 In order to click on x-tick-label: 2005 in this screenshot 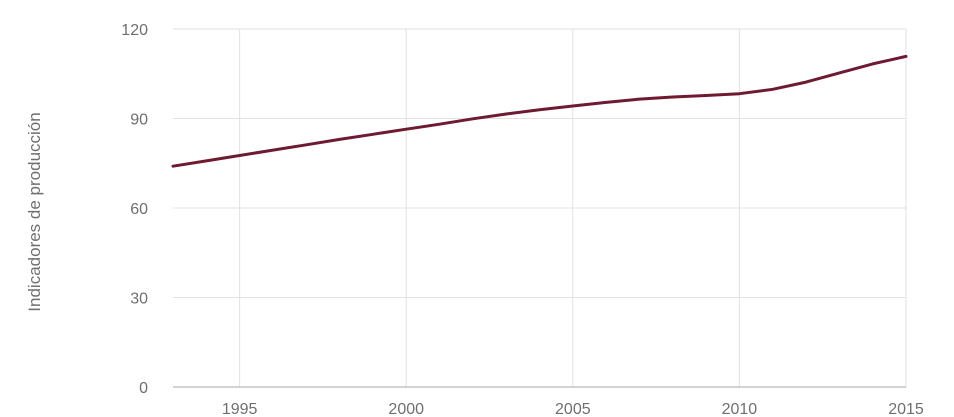, I will do `click(573, 409)`.